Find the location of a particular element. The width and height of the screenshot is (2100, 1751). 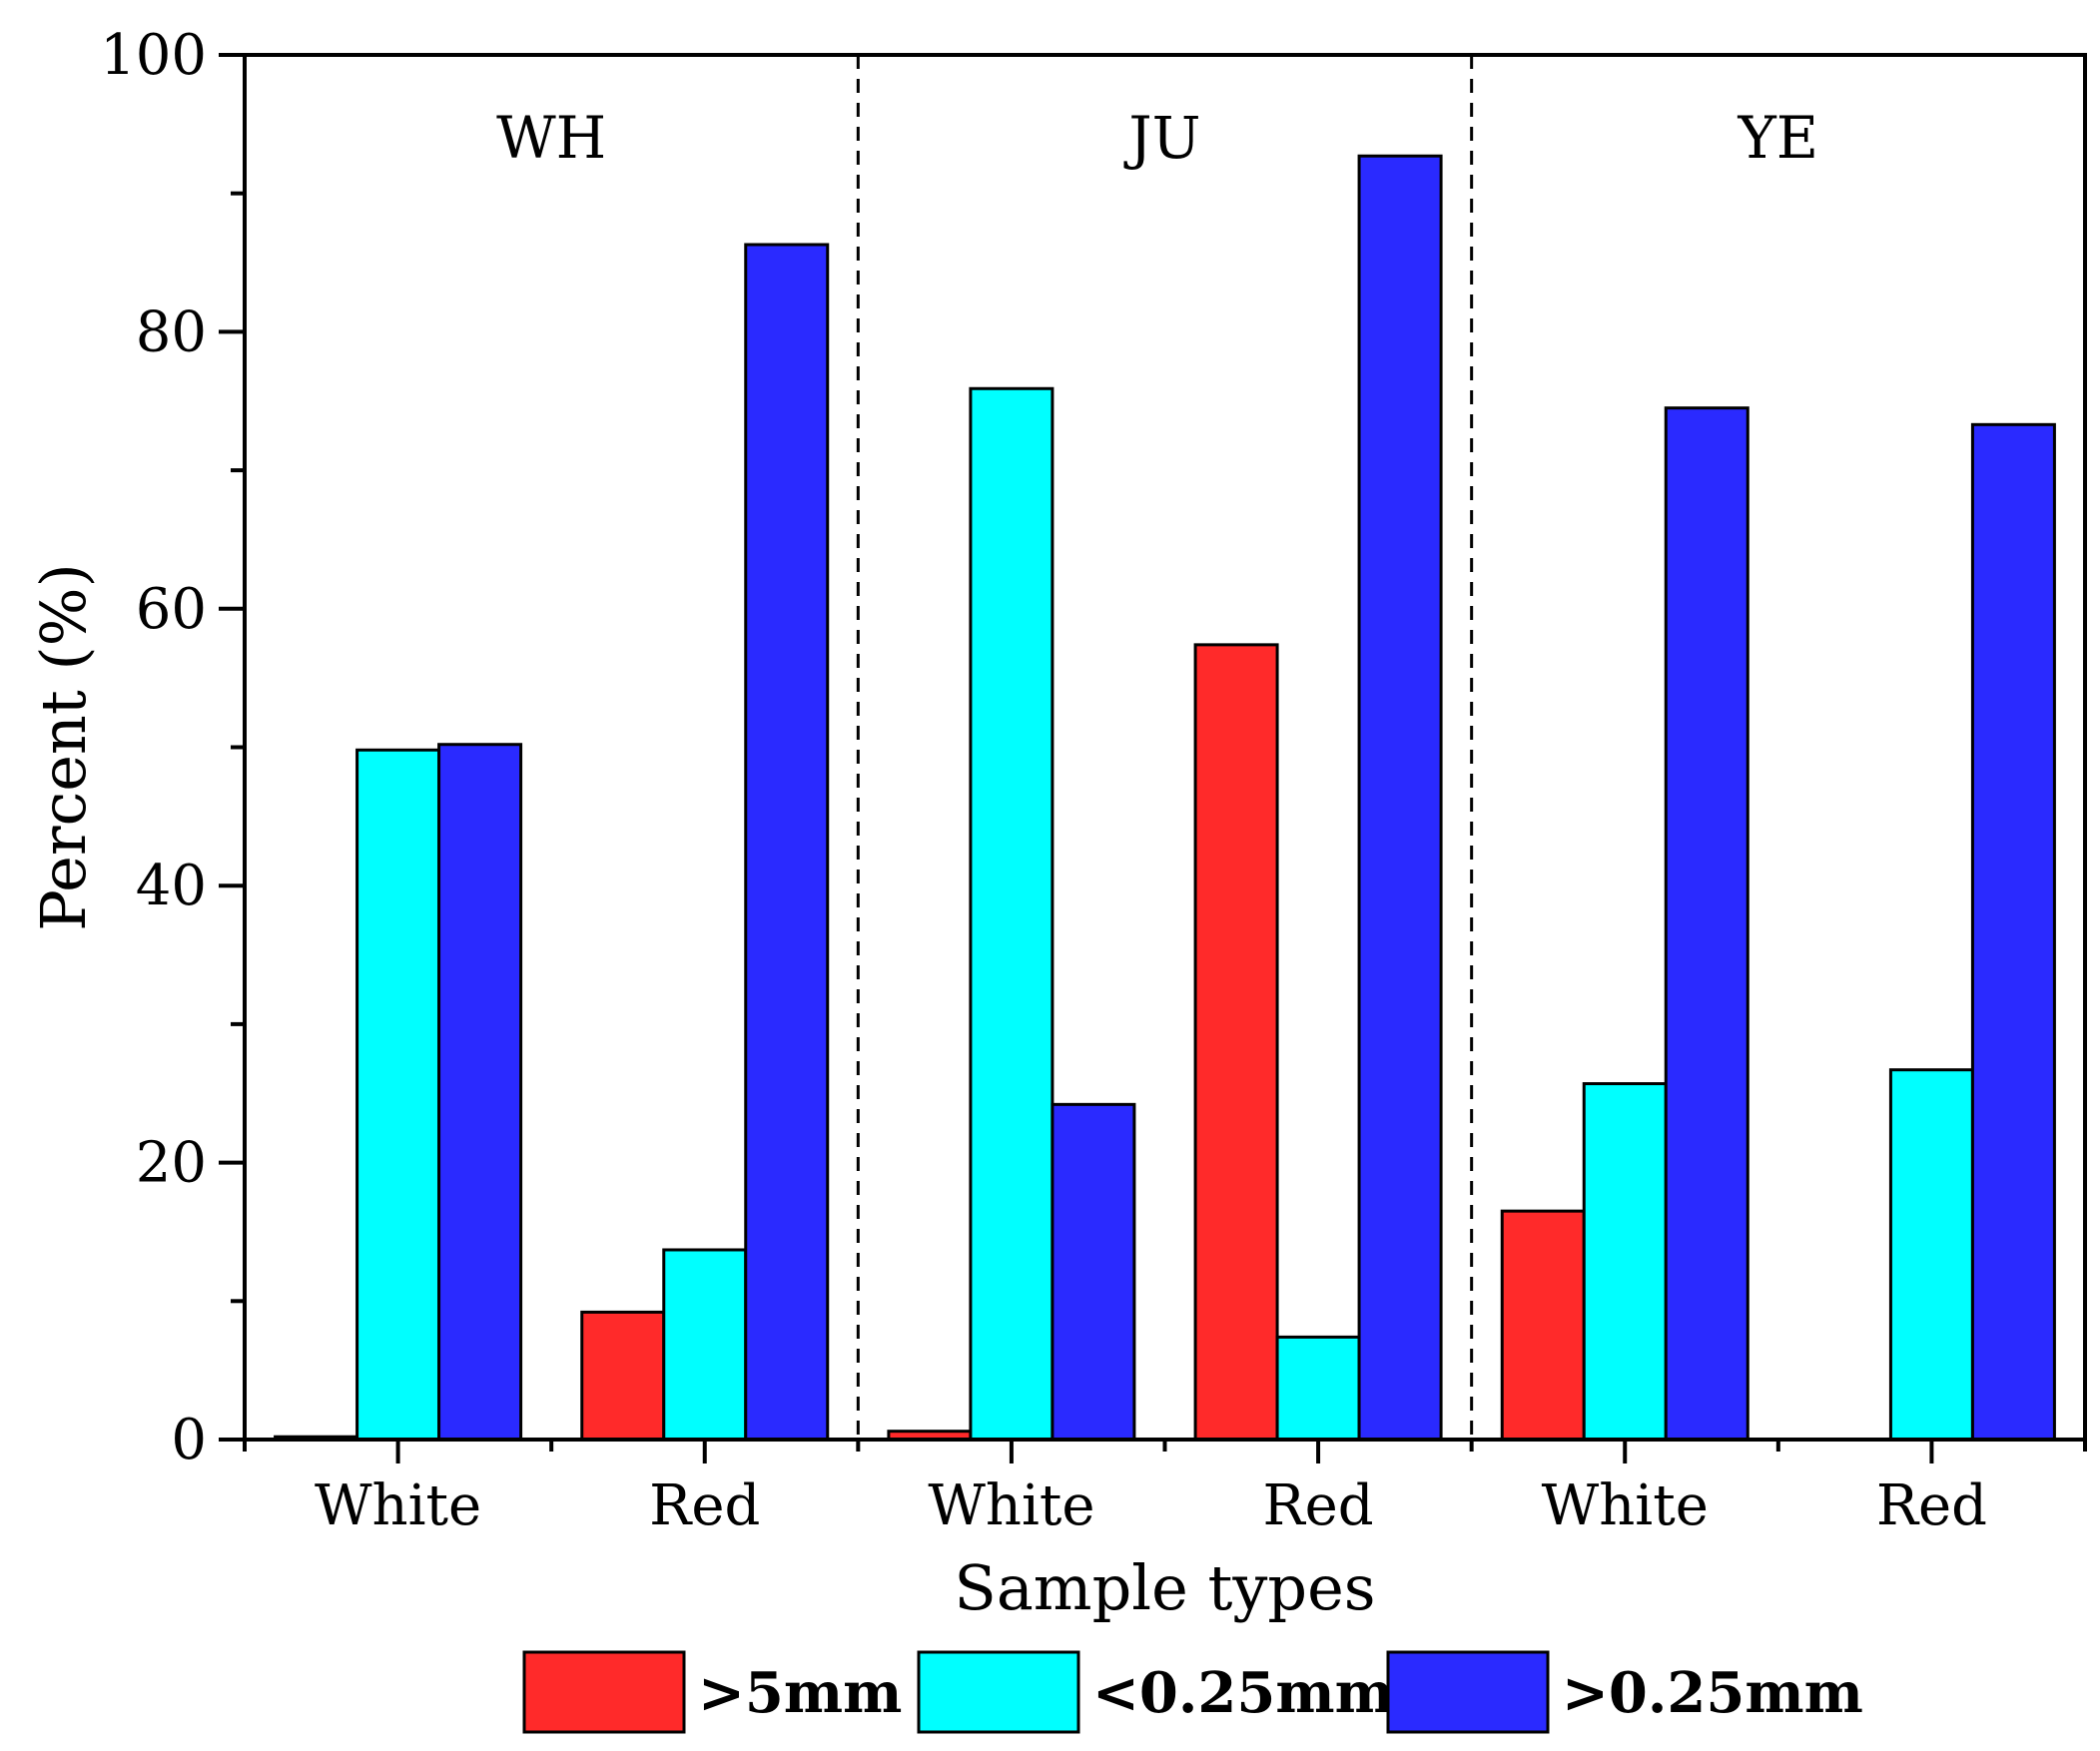

group-label: WH is located at coordinates (551, 138).